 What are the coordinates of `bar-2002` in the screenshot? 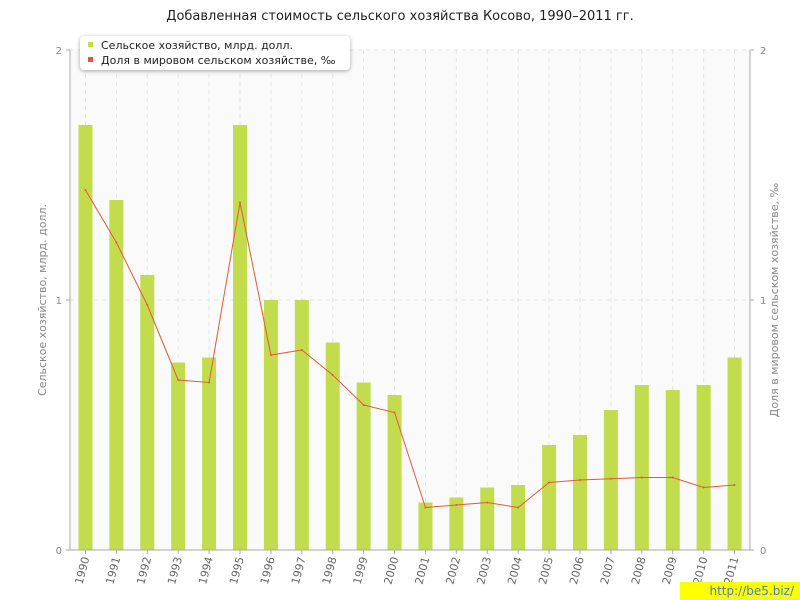 It's located at (456, 523).